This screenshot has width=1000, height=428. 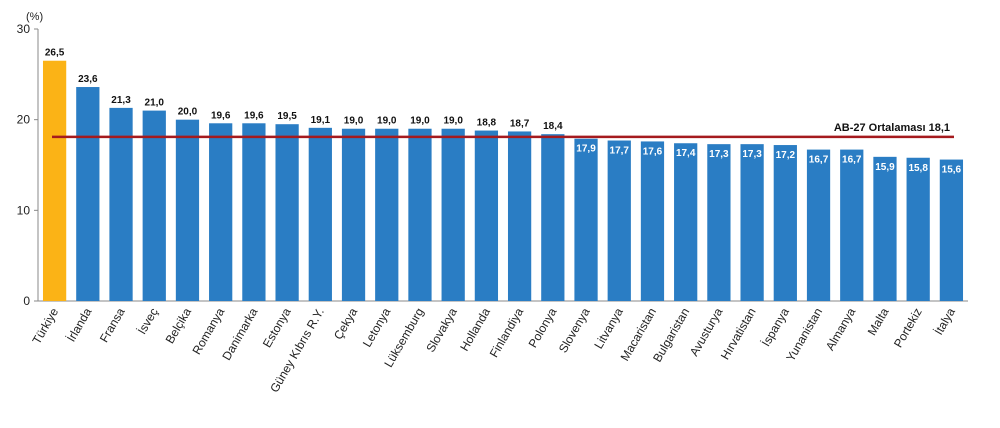 What do you see at coordinates (881, 128) in the screenshot?
I see `reference-line-name: AB-27 Ortalaması` at bounding box center [881, 128].